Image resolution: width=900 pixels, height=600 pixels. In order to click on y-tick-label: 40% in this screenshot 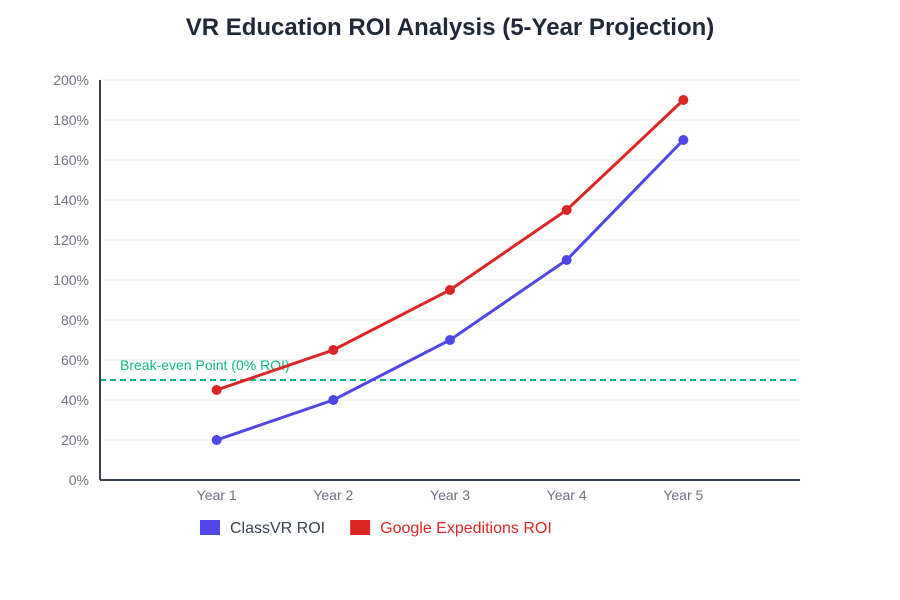, I will do `click(75, 400)`.